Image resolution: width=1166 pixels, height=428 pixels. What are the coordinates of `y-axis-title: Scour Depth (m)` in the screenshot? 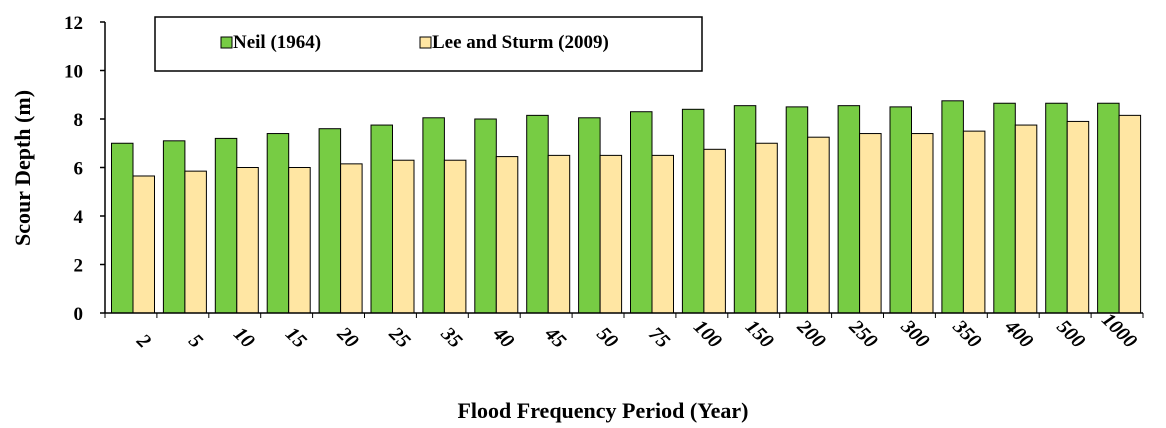 It's located at (22, 168).